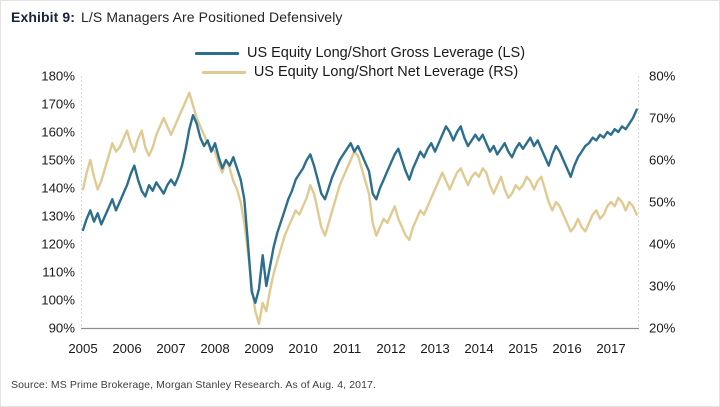  What do you see at coordinates (82, 348) in the screenshot?
I see `x-axis-year-label: 2005` at bounding box center [82, 348].